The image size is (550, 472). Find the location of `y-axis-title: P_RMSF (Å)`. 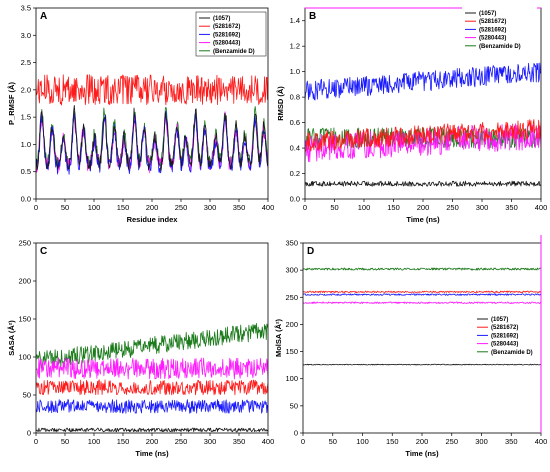

y-axis-title: P_RMSF (Å) is located at coordinates (11, 103).